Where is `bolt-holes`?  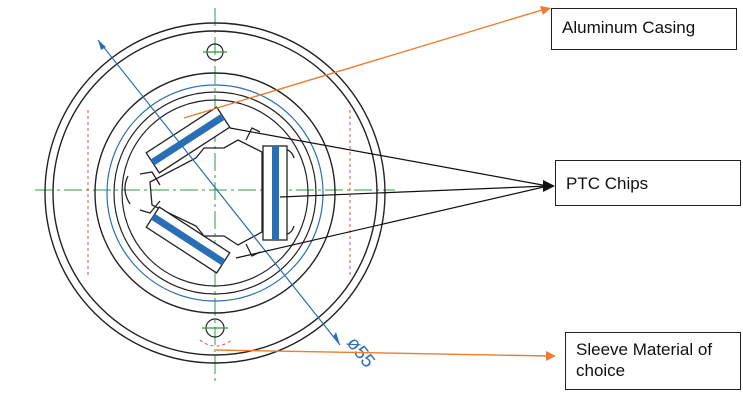
bolt-holes is located at coordinates (215, 190).